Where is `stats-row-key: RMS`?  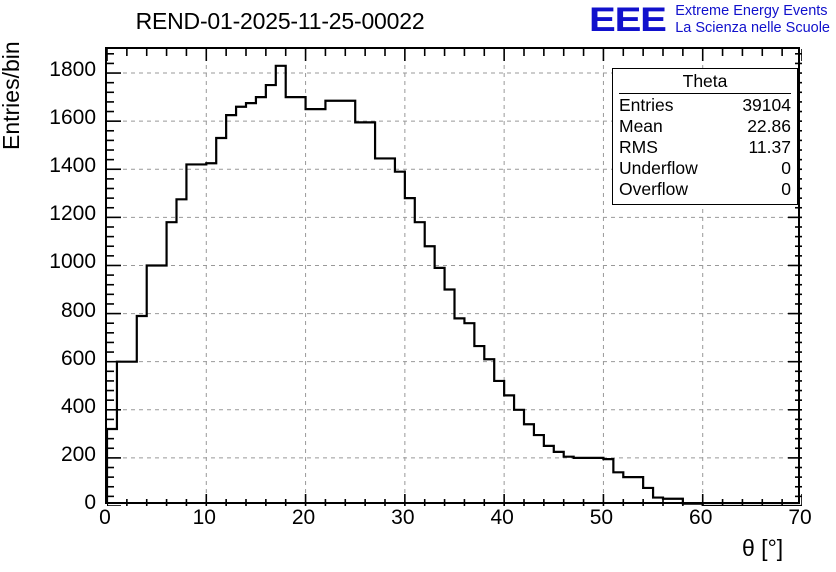 stats-row-key: RMS is located at coordinates (638, 147).